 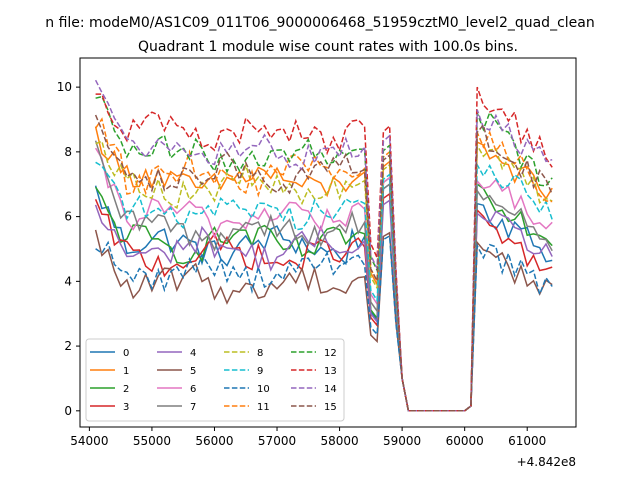 What do you see at coordinates (126, 389) in the screenshot?
I see `legend-label: 2` at bounding box center [126, 389].